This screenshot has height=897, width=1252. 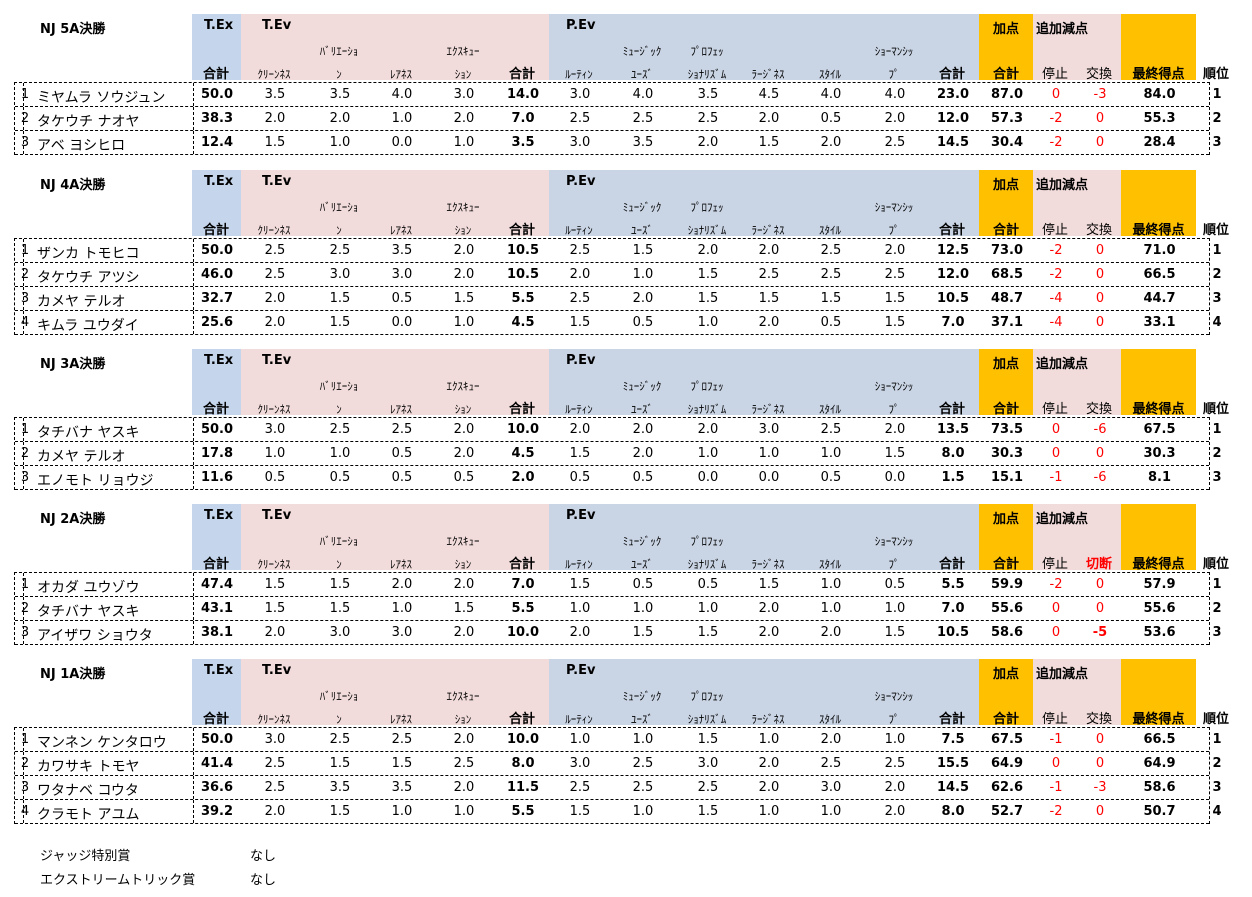 What do you see at coordinates (708, 250) in the screenshot?
I see `cell-pr: 2.0` at bounding box center [708, 250].